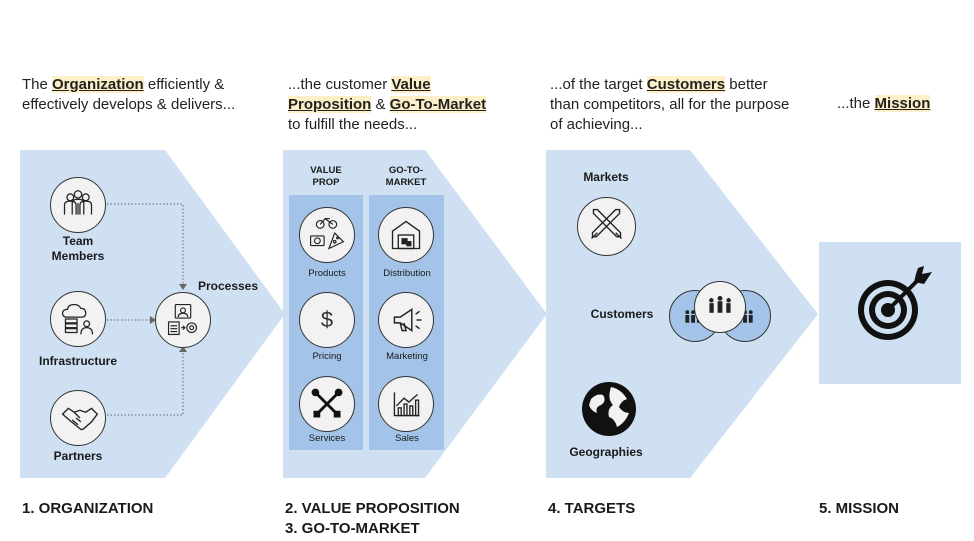 The width and height of the screenshot is (974, 541). What do you see at coordinates (78, 361) in the screenshot?
I see `infrastructure-label: Infrastructure` at bounding box center [78, 361].